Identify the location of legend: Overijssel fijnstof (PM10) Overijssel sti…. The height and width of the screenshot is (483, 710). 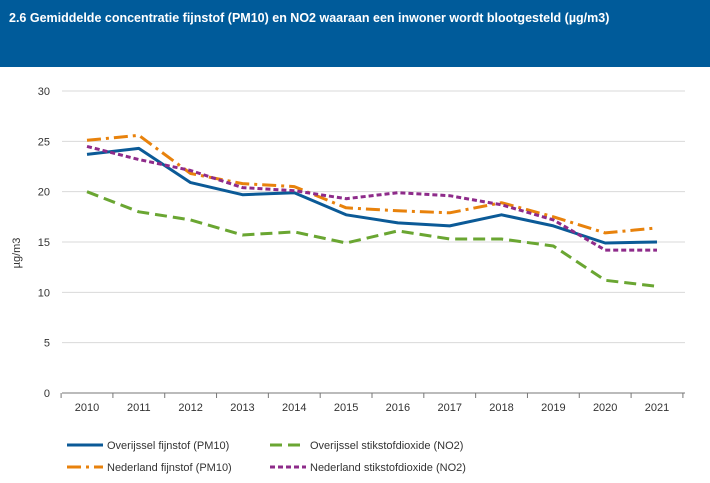
(266, 457).